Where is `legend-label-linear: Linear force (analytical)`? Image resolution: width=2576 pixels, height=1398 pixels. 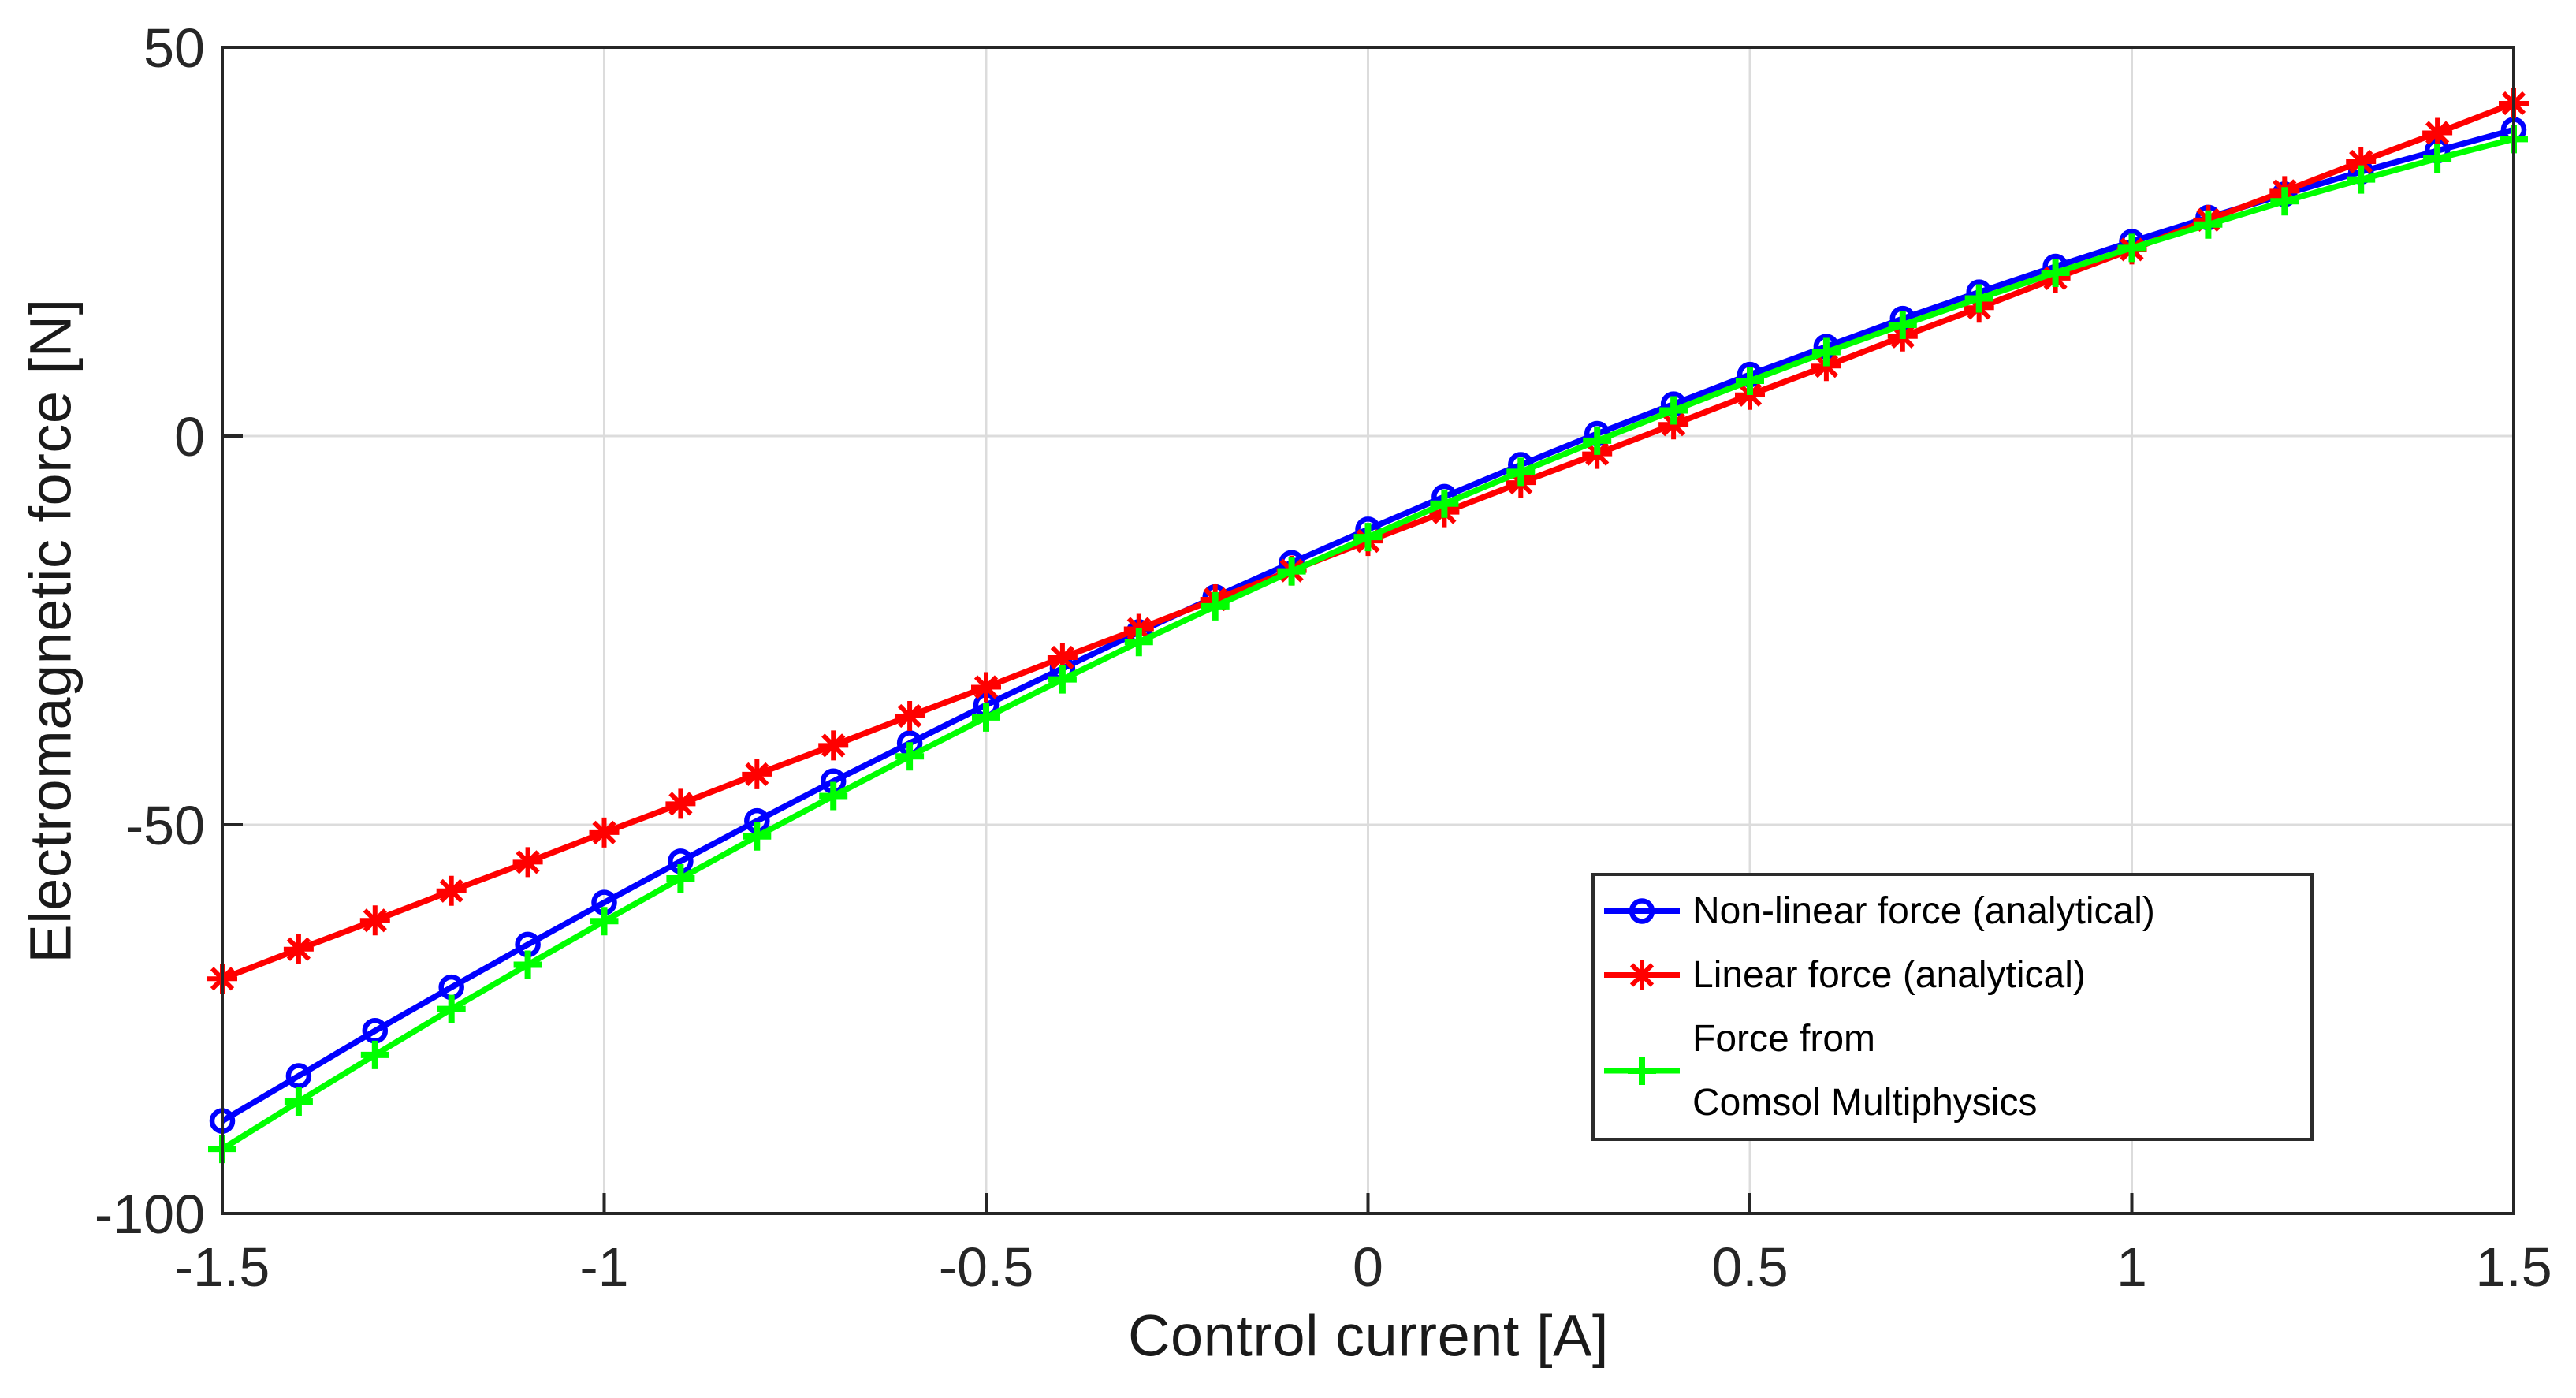
legend-label-linear: Linear force (analytical) is located at coordinates (1889, 975).